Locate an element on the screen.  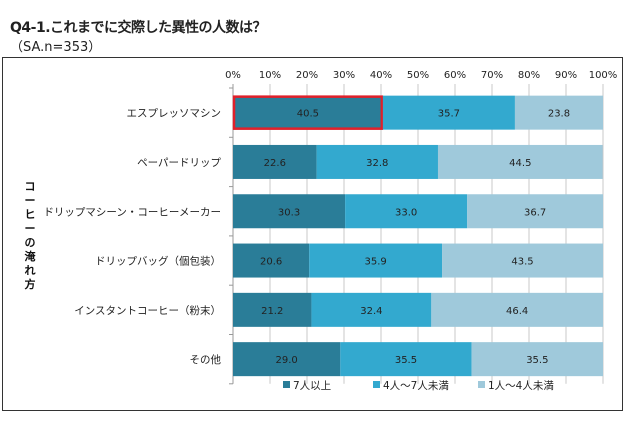
data-label: 20.6 is located at coordinates (271, 262).